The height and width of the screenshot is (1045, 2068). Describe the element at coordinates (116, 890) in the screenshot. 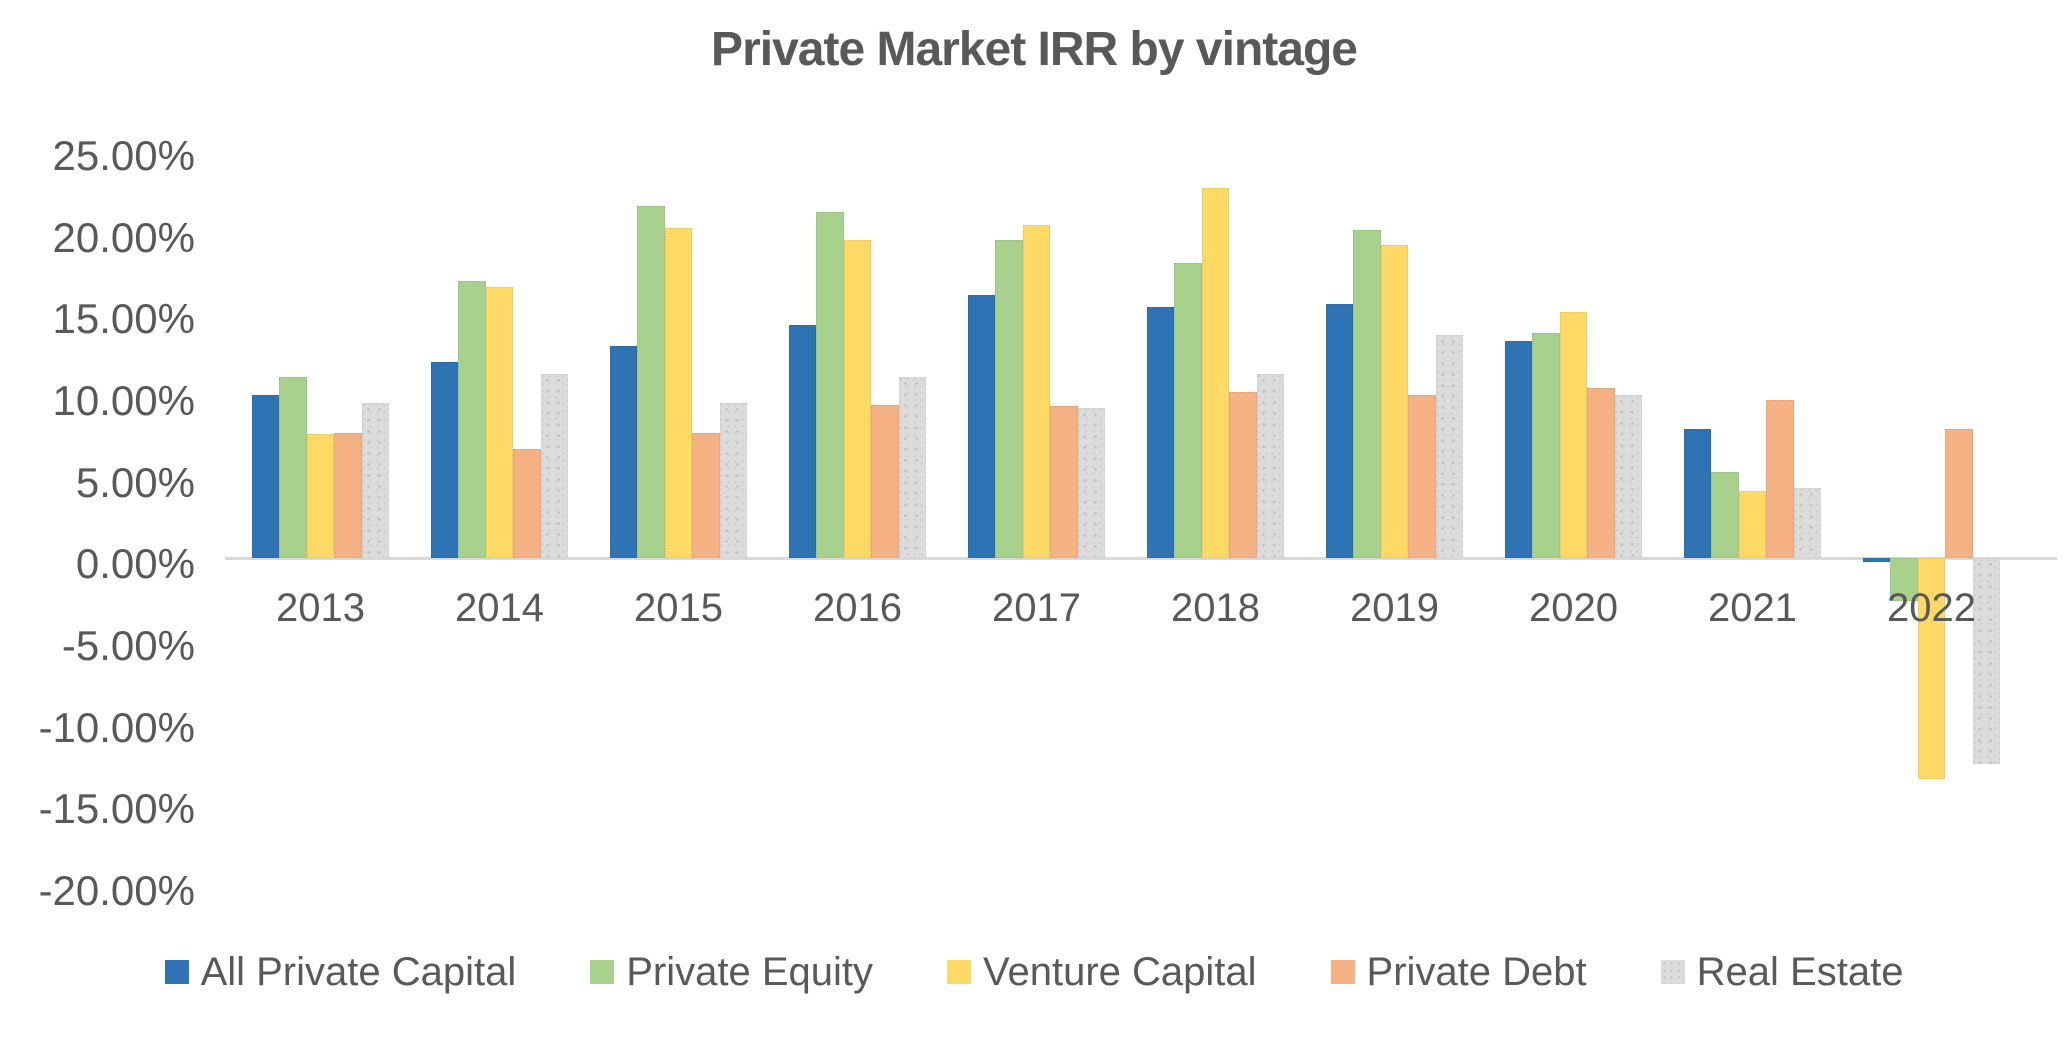

I see `y-axis-tick-label: -20.00%` at that location.